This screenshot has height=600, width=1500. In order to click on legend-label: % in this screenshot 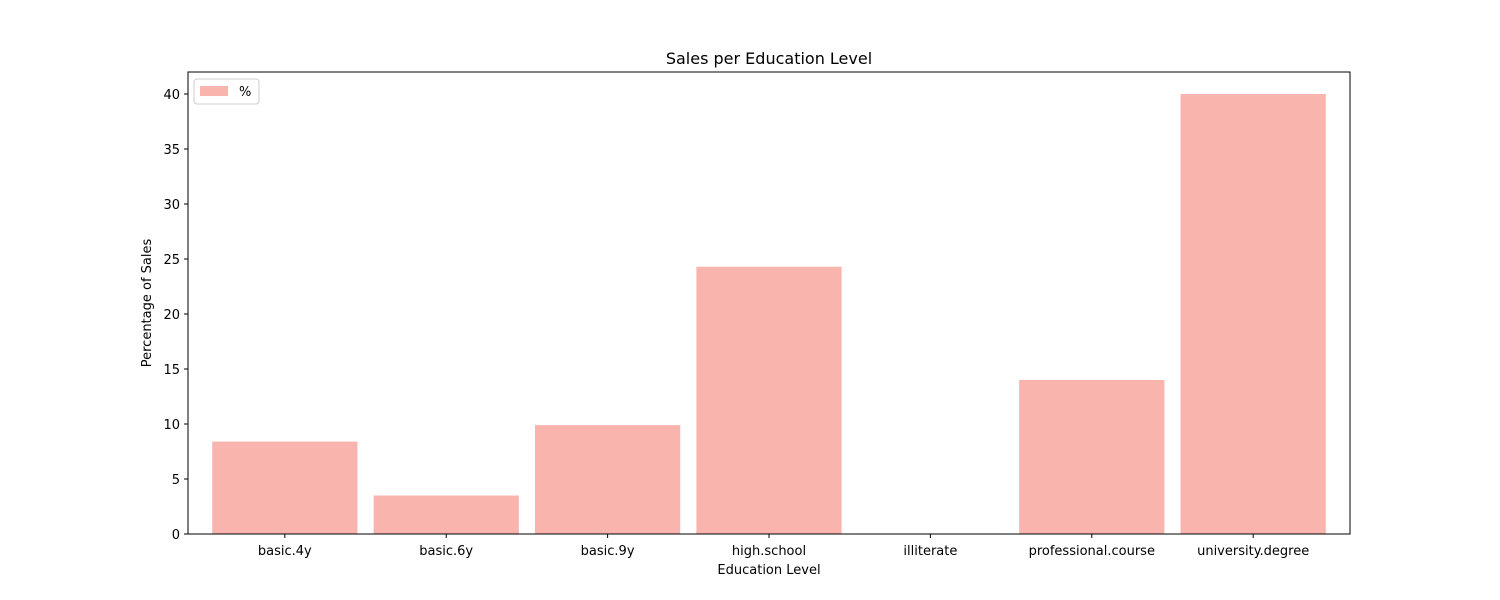, I will do `click(245, 92)`.